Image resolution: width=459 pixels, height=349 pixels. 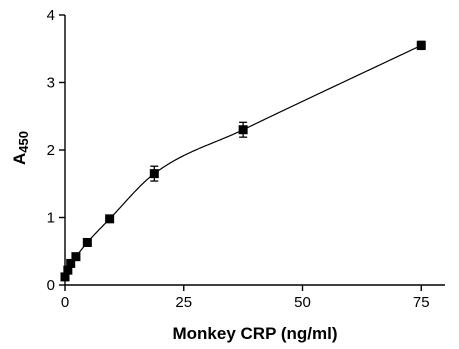 What do you see at coordinates (51, 15) in the screenshot?
I see `y-tick-label: 4` at bounding box center [51, 15].